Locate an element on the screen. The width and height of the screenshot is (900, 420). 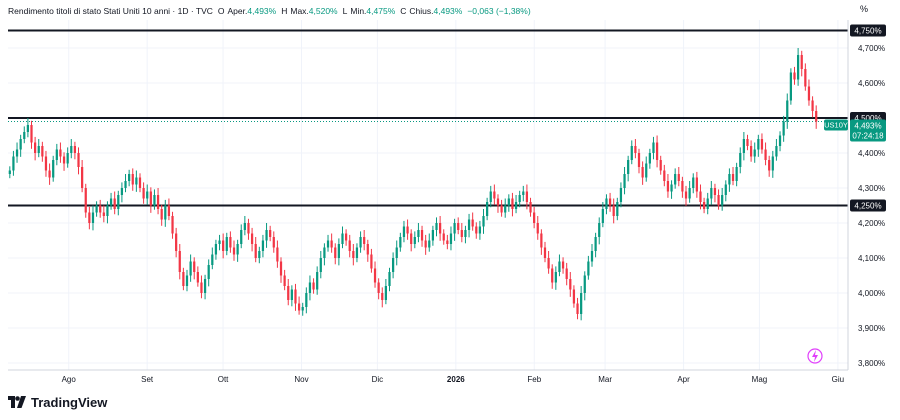
last-price-tag is located at coordinates (868, 130).